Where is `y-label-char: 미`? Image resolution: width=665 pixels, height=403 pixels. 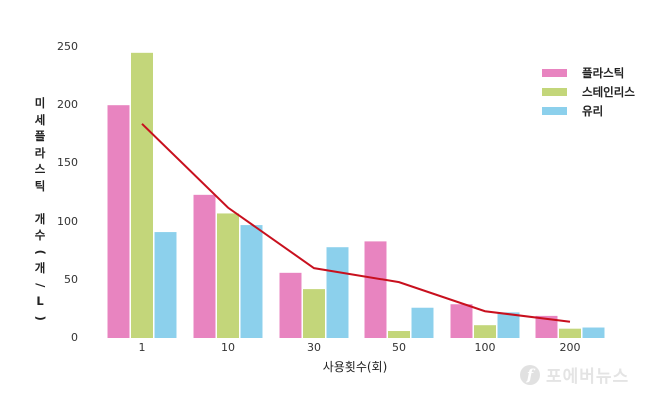 y-label-char: 미 is located at coordinates (40, 103).